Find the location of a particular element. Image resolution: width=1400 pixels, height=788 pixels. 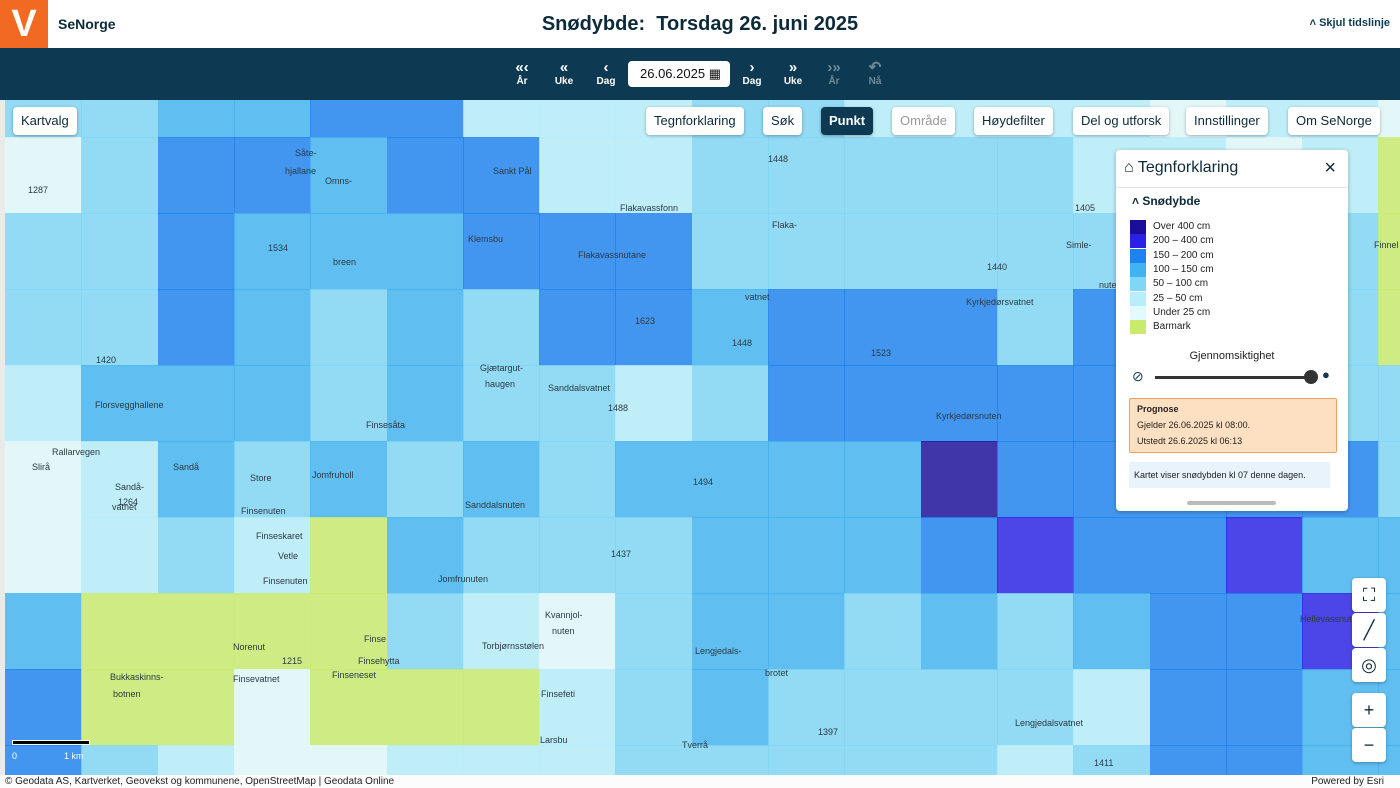

map-label: Norenut is located at coordinates (249, 647).